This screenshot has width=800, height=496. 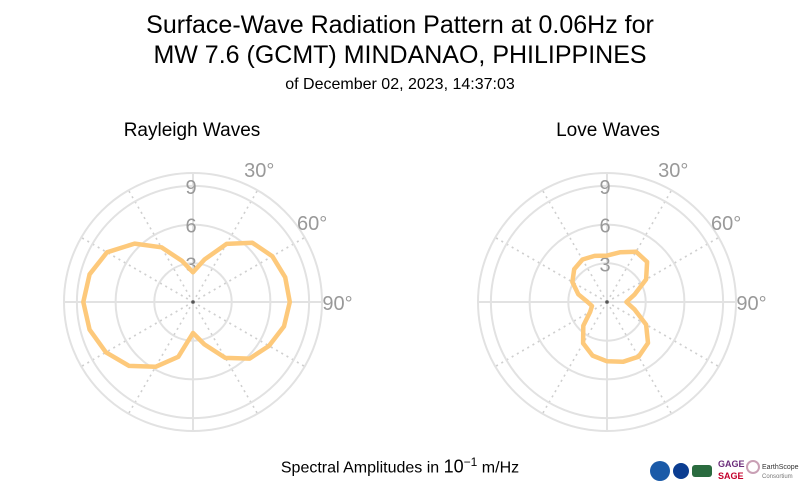 What do you see at coordinates (702, 471) in the screenshot?
I see `usgs-logo-icon` at bounding box center [702, 471].